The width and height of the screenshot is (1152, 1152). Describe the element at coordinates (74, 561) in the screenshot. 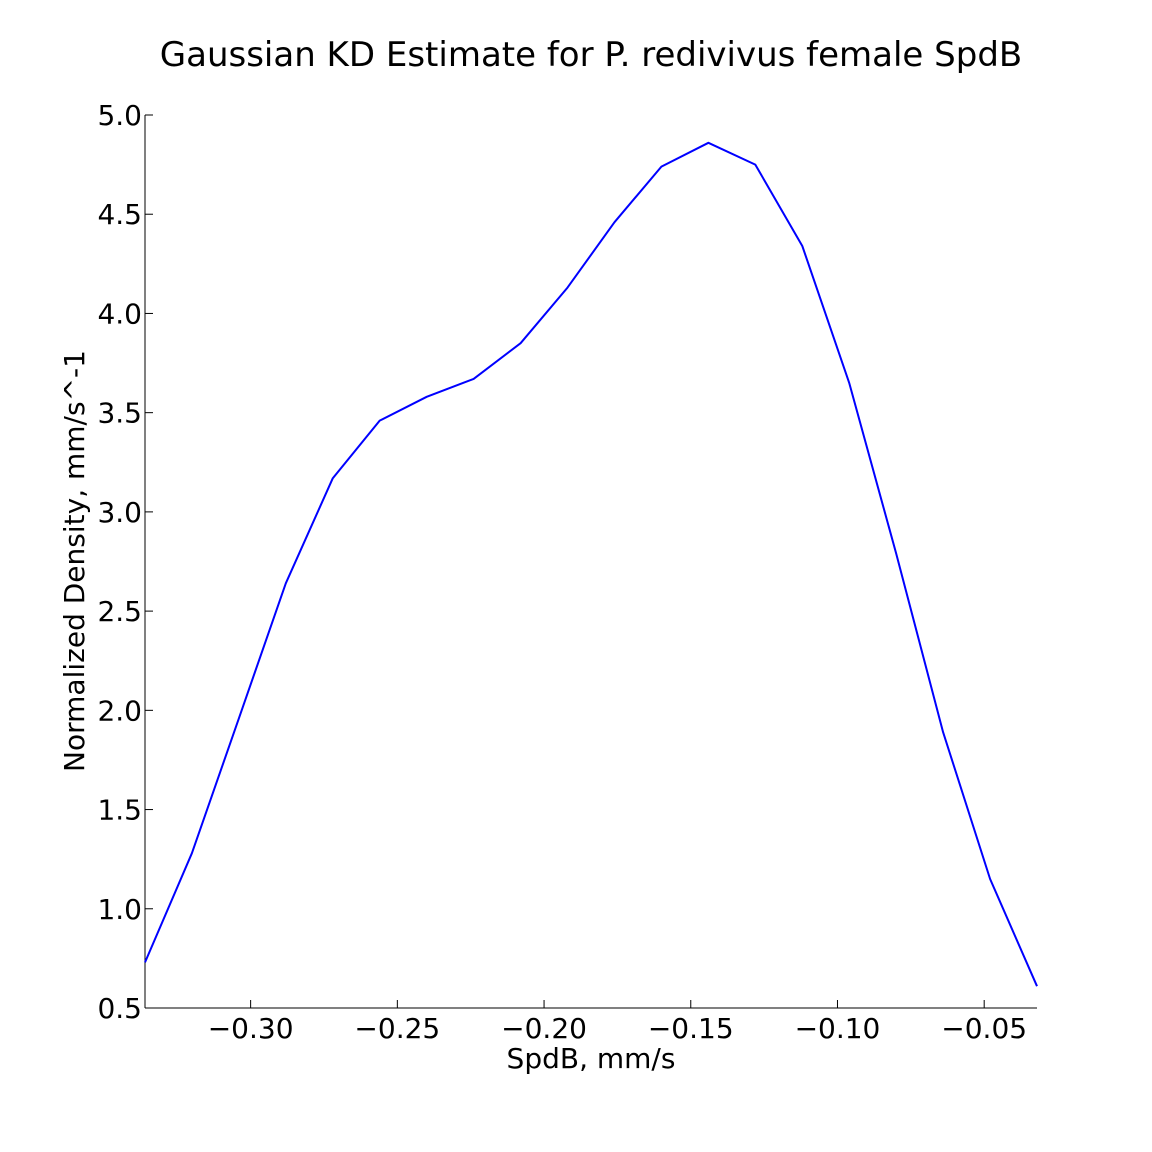

I see `y-axis-label: Normalized Density, mm/s^-1` at that location.